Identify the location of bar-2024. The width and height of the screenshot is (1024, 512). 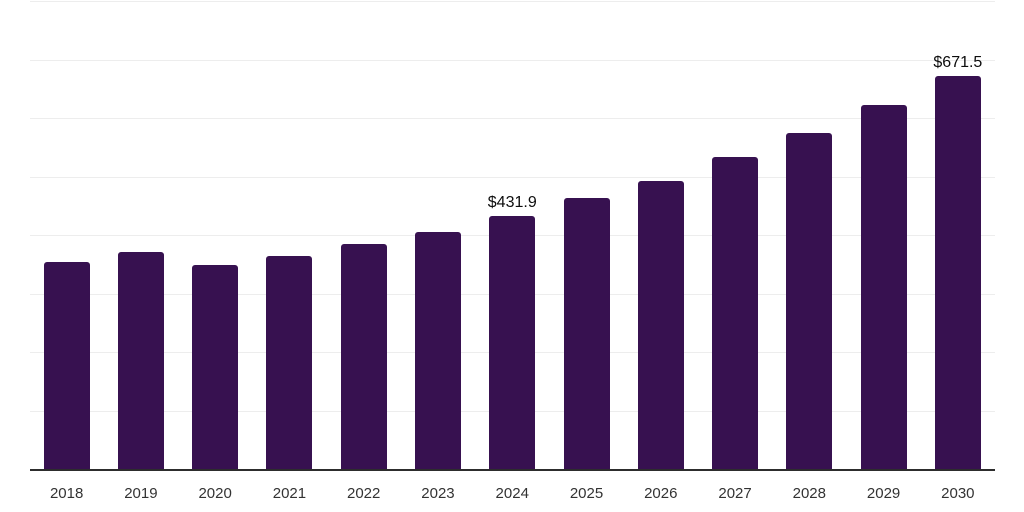
(512, 343).